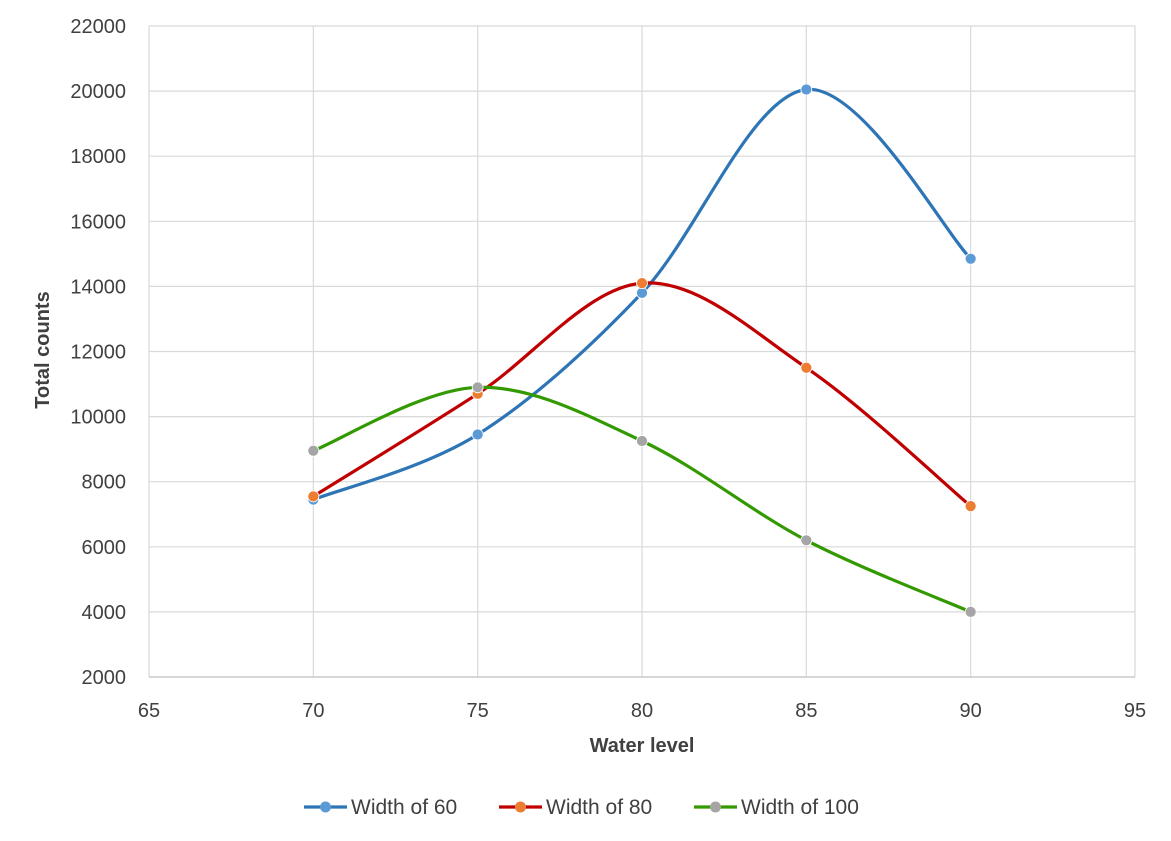  I want to click on x-tick-label: 95, so click(1135, 711).